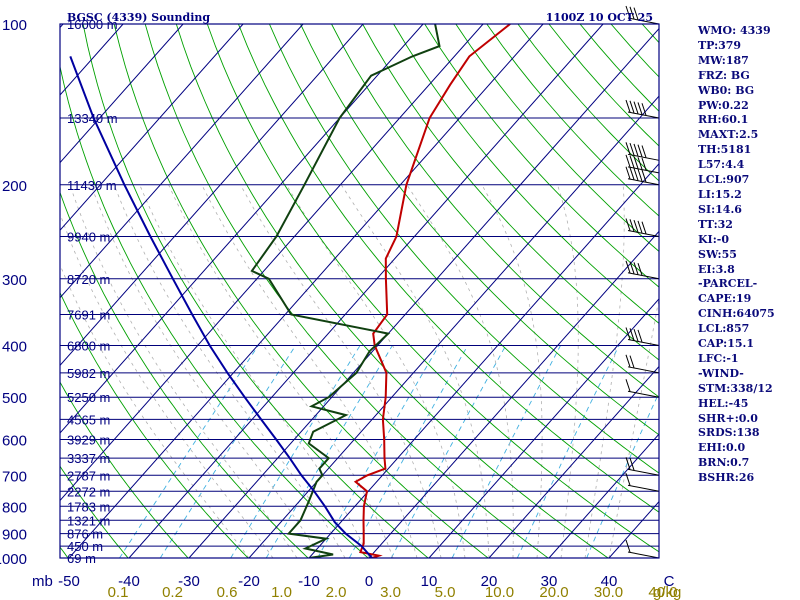 The width and height of the screenshot is (800, 600). Describe the element at coordinates (88, 458) in the screenshot. I see `height-level-label: 3337 m` at that location.